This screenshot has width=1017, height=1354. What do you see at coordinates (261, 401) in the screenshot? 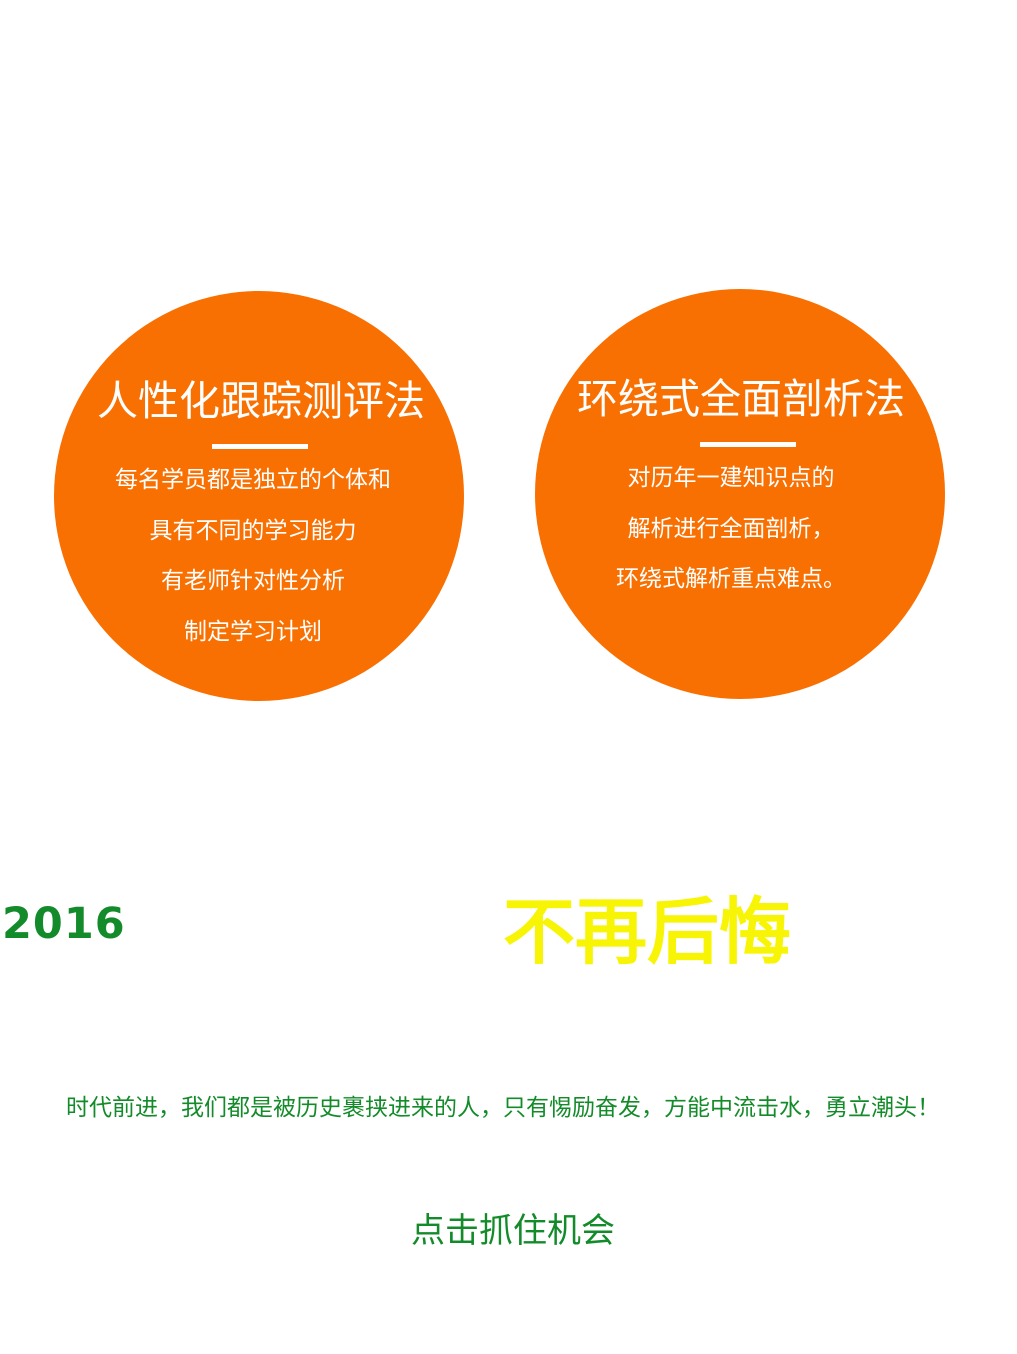
I see `feature-title: 人性化跟踪测评法` at bounding box center [261, 401].